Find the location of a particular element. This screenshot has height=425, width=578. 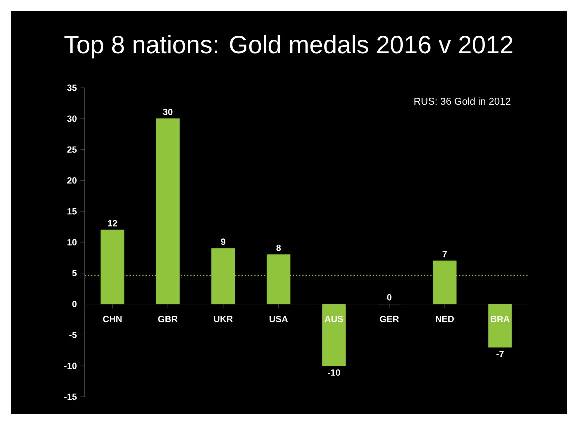

x-tick-label: CHN is located at coordinates (112, 319).